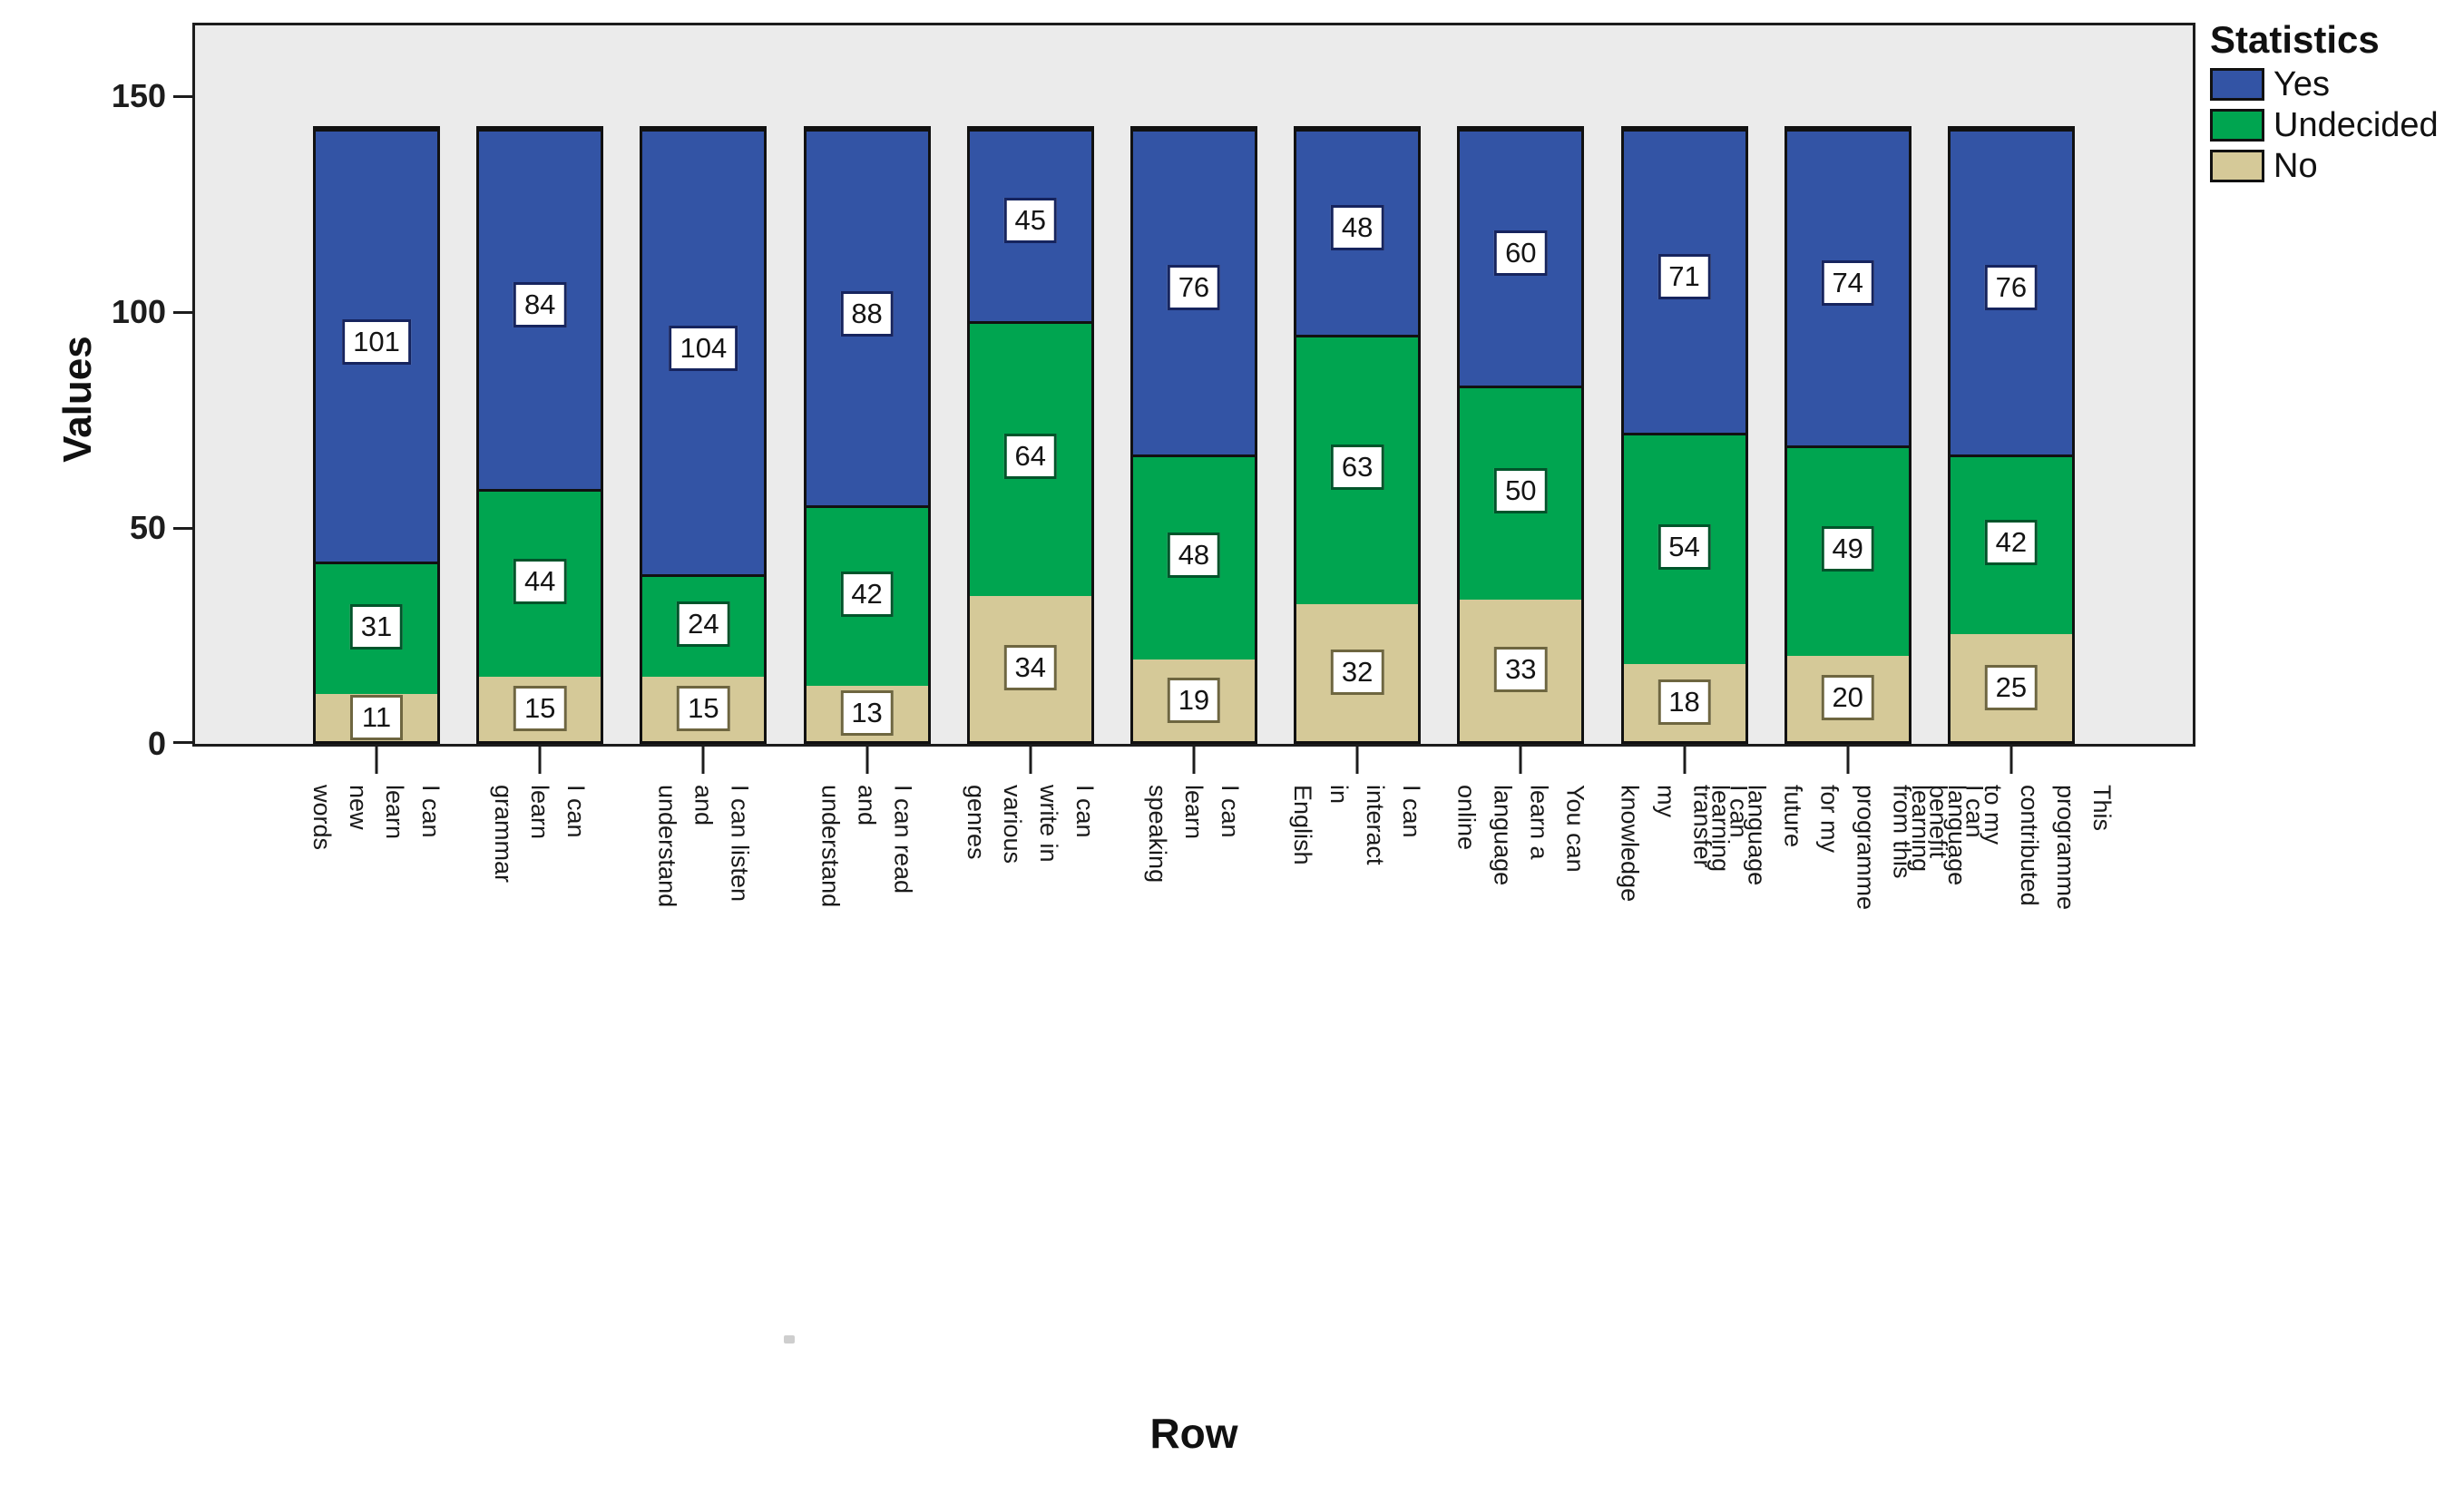 The image size is (2464, 1495). Describe the element at coordinates (1847, 283) in the screenshot. I see `value-label-yes: 74` at that location.